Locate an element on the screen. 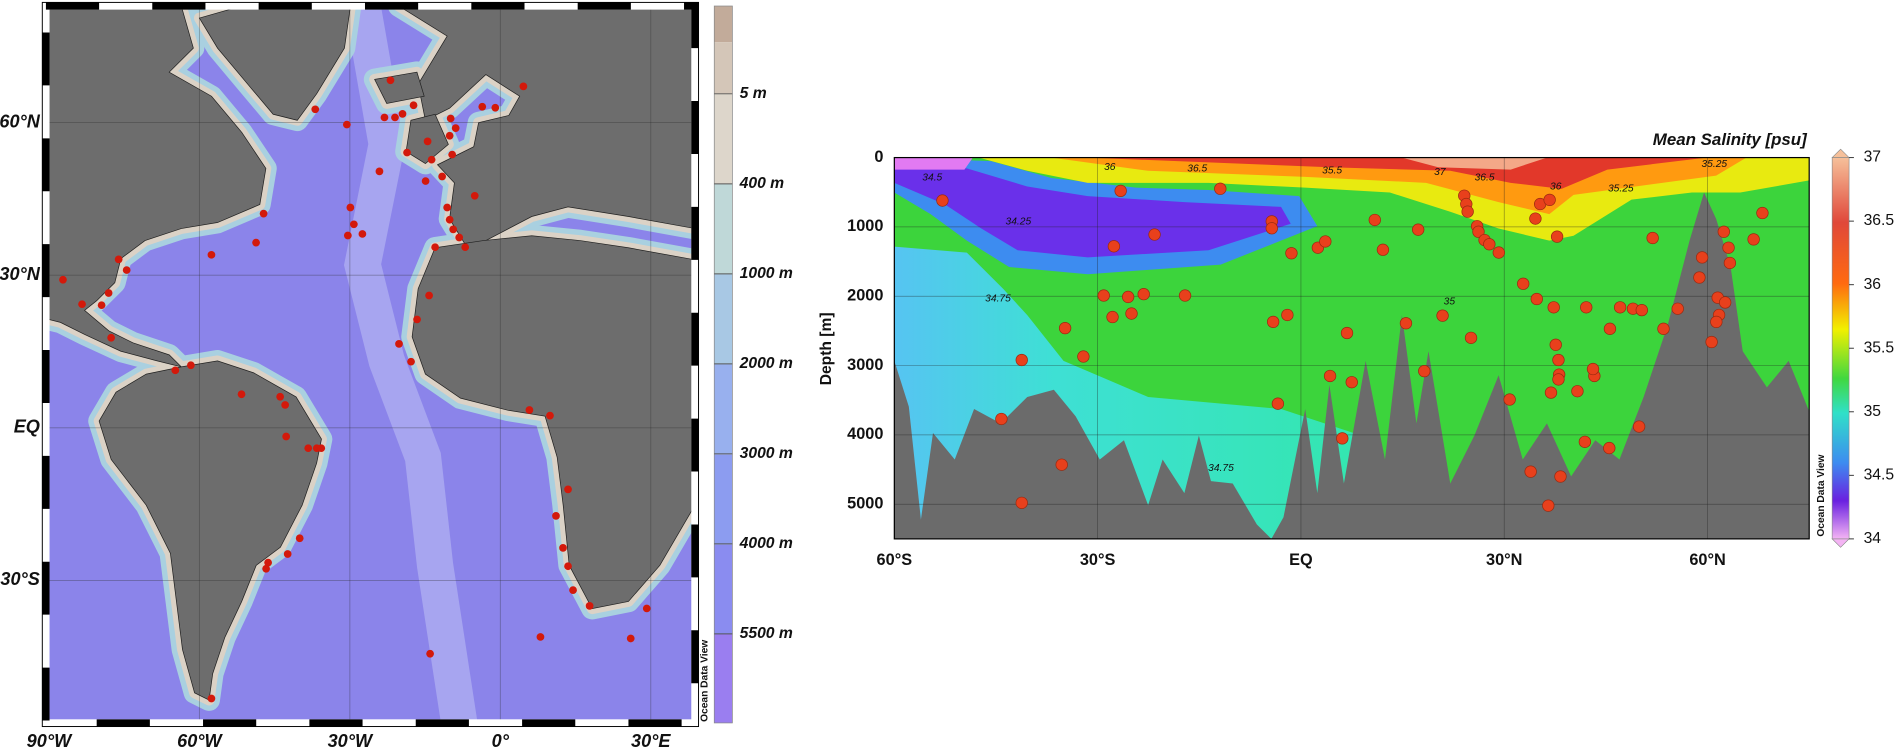  x-tick-label: 30°N is located at coordinates (1504, 560).